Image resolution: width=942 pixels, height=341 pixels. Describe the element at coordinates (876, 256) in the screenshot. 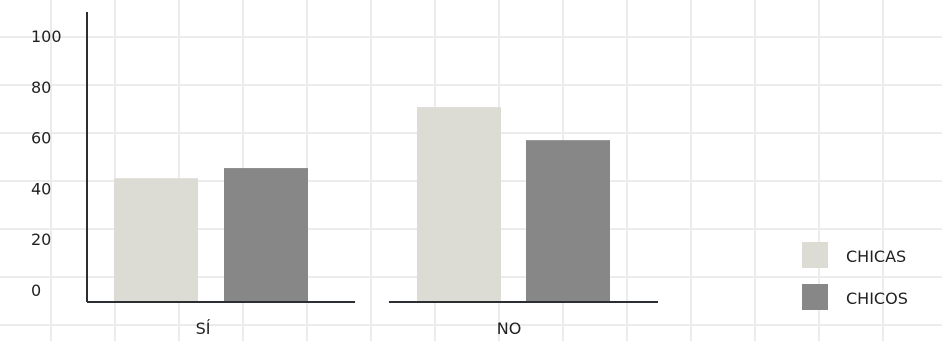

I see `legend-label-chicas: CHICAS` at that location.